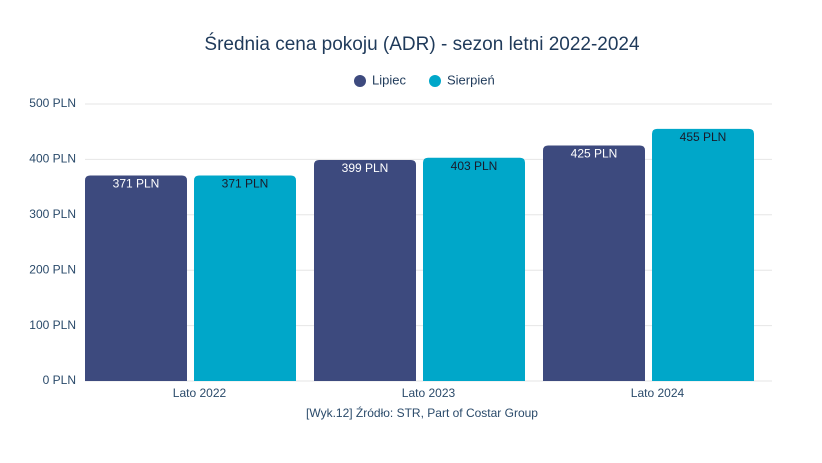 This screenshot has width=822, height=463. What do you see at coordinates (52, 103) in the screenshot?
I see `y-tick-label: 500 PLN` at bounding box center [52, 103].